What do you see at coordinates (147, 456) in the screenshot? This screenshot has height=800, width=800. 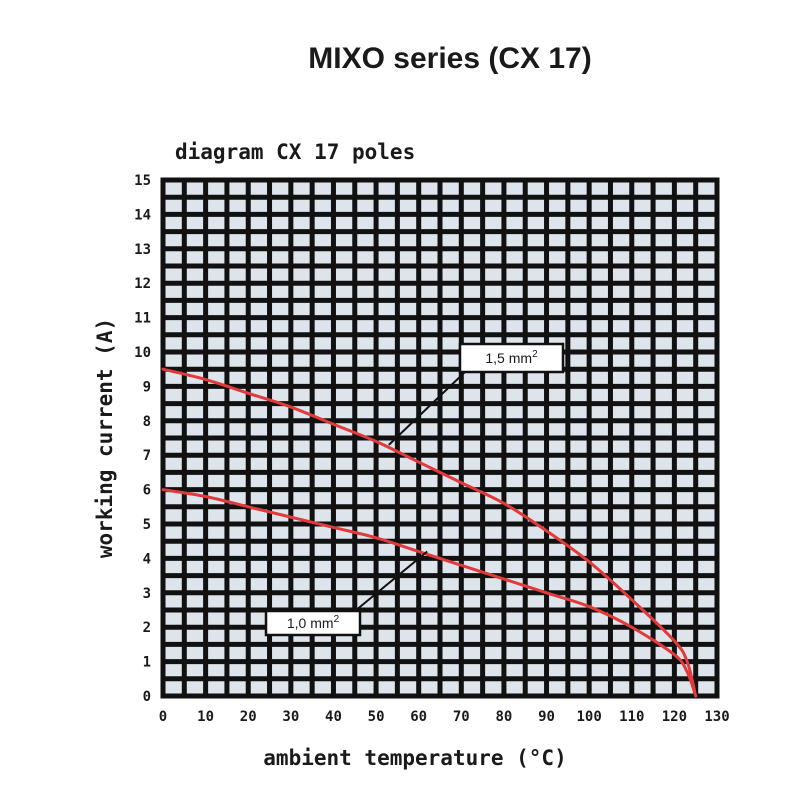 I see `y-tick-label: 7` at bounding box center [147, 456].